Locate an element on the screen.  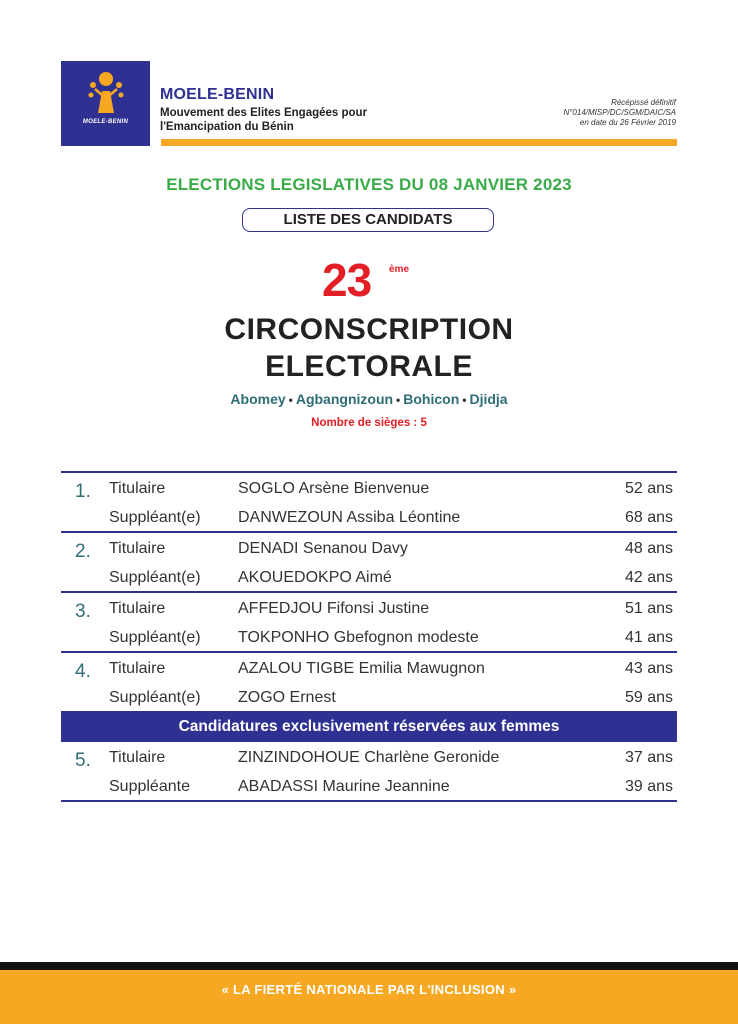
footer-slogan: « LA FIERTÉ NATIONALE PAR L'INCLUSION » is located at coordinates (369, 989).